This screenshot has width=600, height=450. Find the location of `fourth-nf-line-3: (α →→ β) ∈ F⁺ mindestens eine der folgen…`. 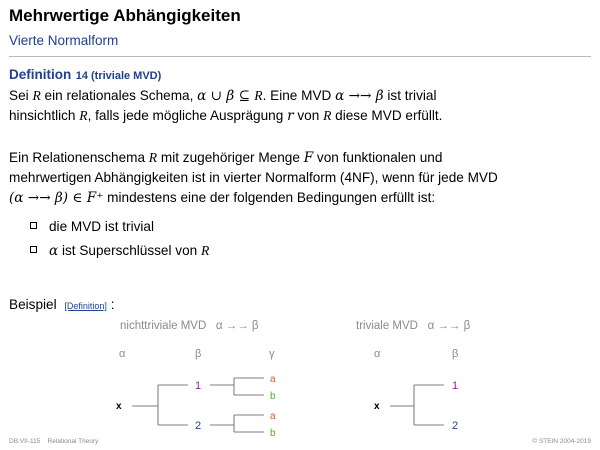

fourth-nf-line-3: (α →→ β) ∈ F⁺ mindestens eine der folgen… is located at coordinates (222, 198).